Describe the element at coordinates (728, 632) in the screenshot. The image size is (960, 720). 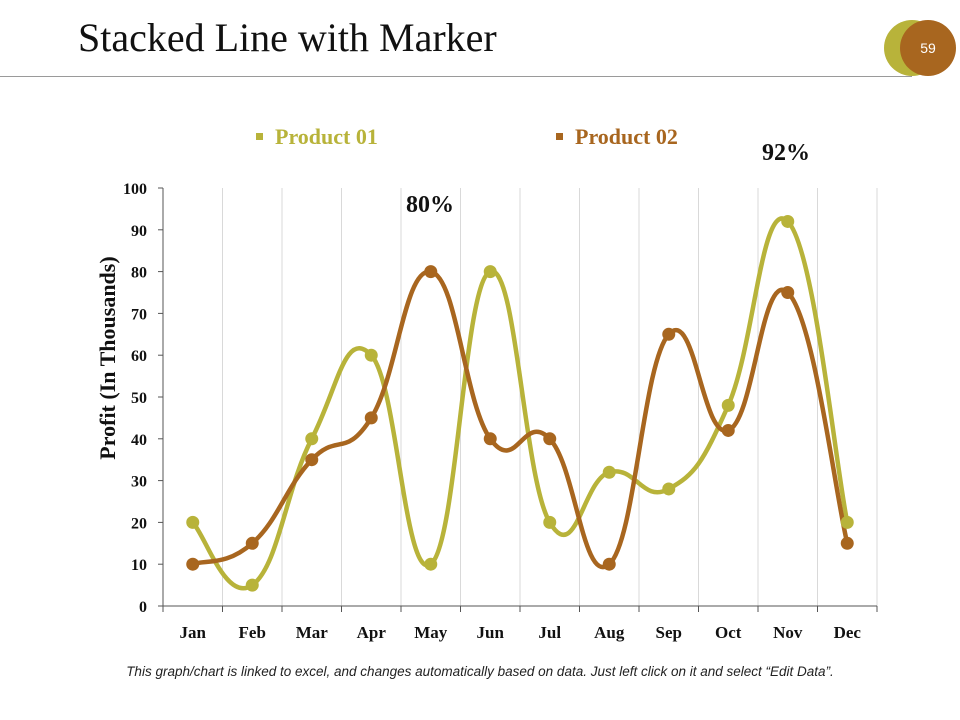
I see `x-tick-label: Oct` at that location.